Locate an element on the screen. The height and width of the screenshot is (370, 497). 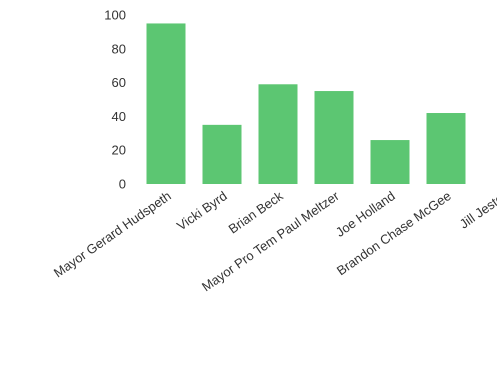
x-category-label: Vicki Byrd is located at coordinates (202, 210).